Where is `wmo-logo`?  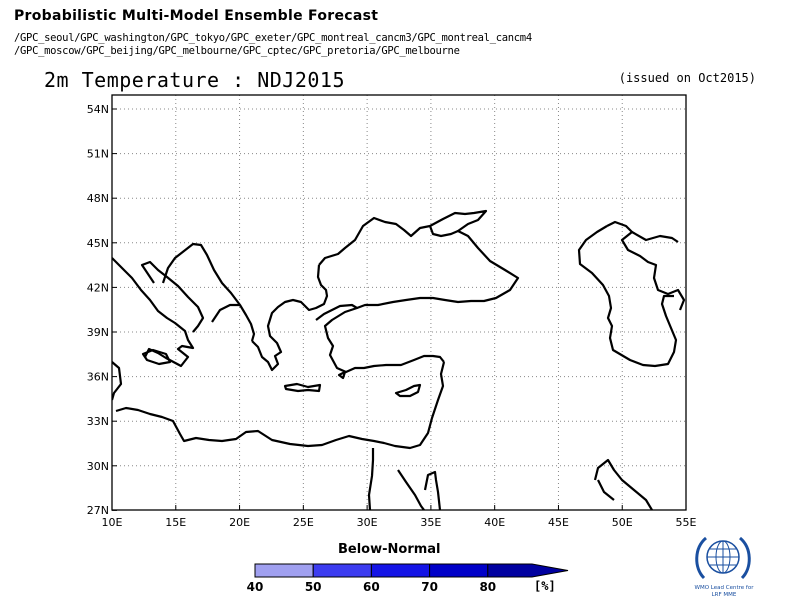
wmo-logo is located at coordinates (723, 558).